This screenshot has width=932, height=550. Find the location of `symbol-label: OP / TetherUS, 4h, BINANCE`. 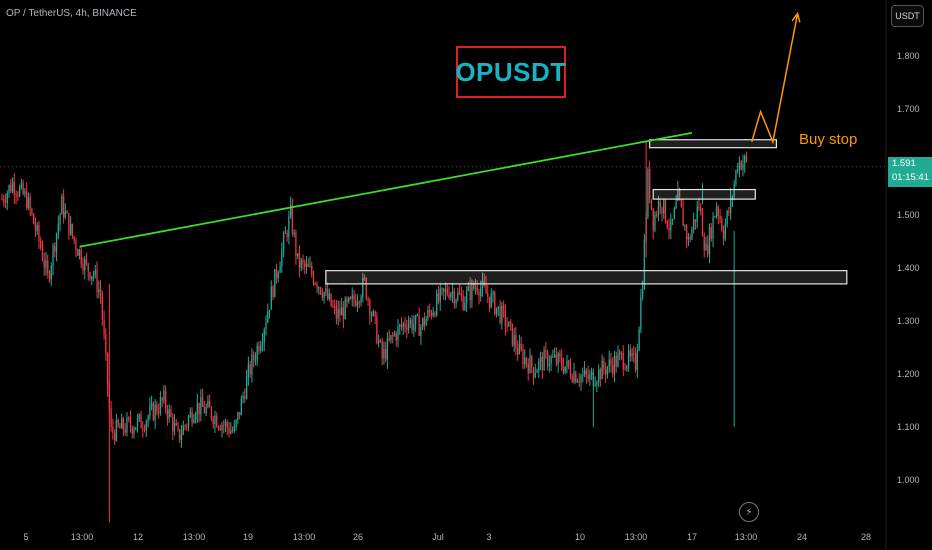

symbol-label: OP / TetherUS, 4h, BINANCE is located at coordinates (71, 13).